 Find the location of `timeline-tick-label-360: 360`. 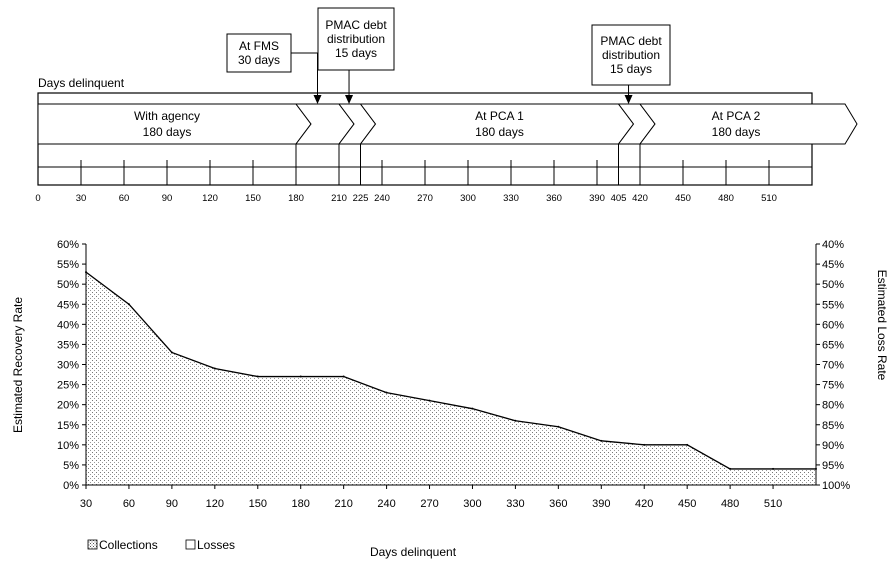

timeline-tick-label-360: 360 is located at coordinates (554, 198).